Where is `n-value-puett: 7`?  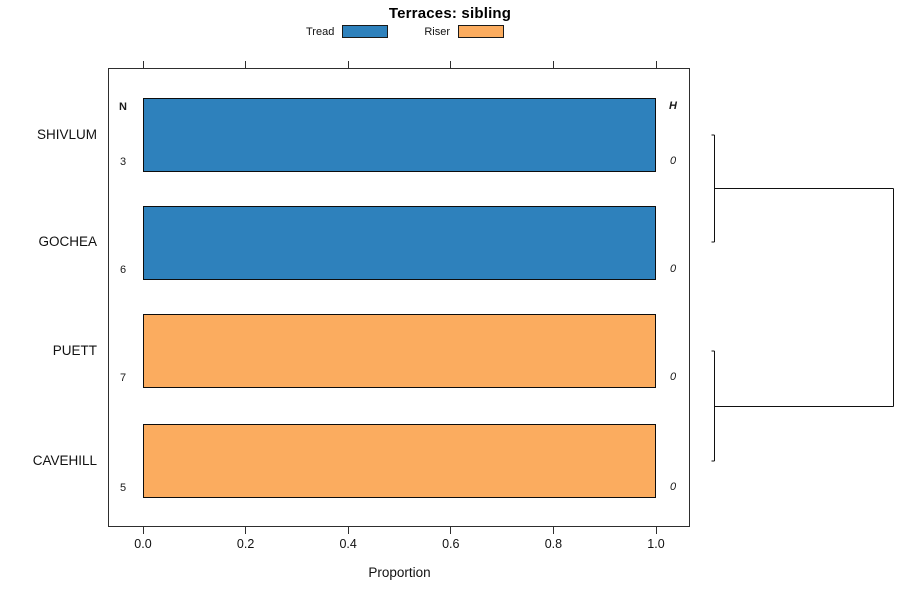 n-value-puett: 7 is located at coordinates (123, 378).